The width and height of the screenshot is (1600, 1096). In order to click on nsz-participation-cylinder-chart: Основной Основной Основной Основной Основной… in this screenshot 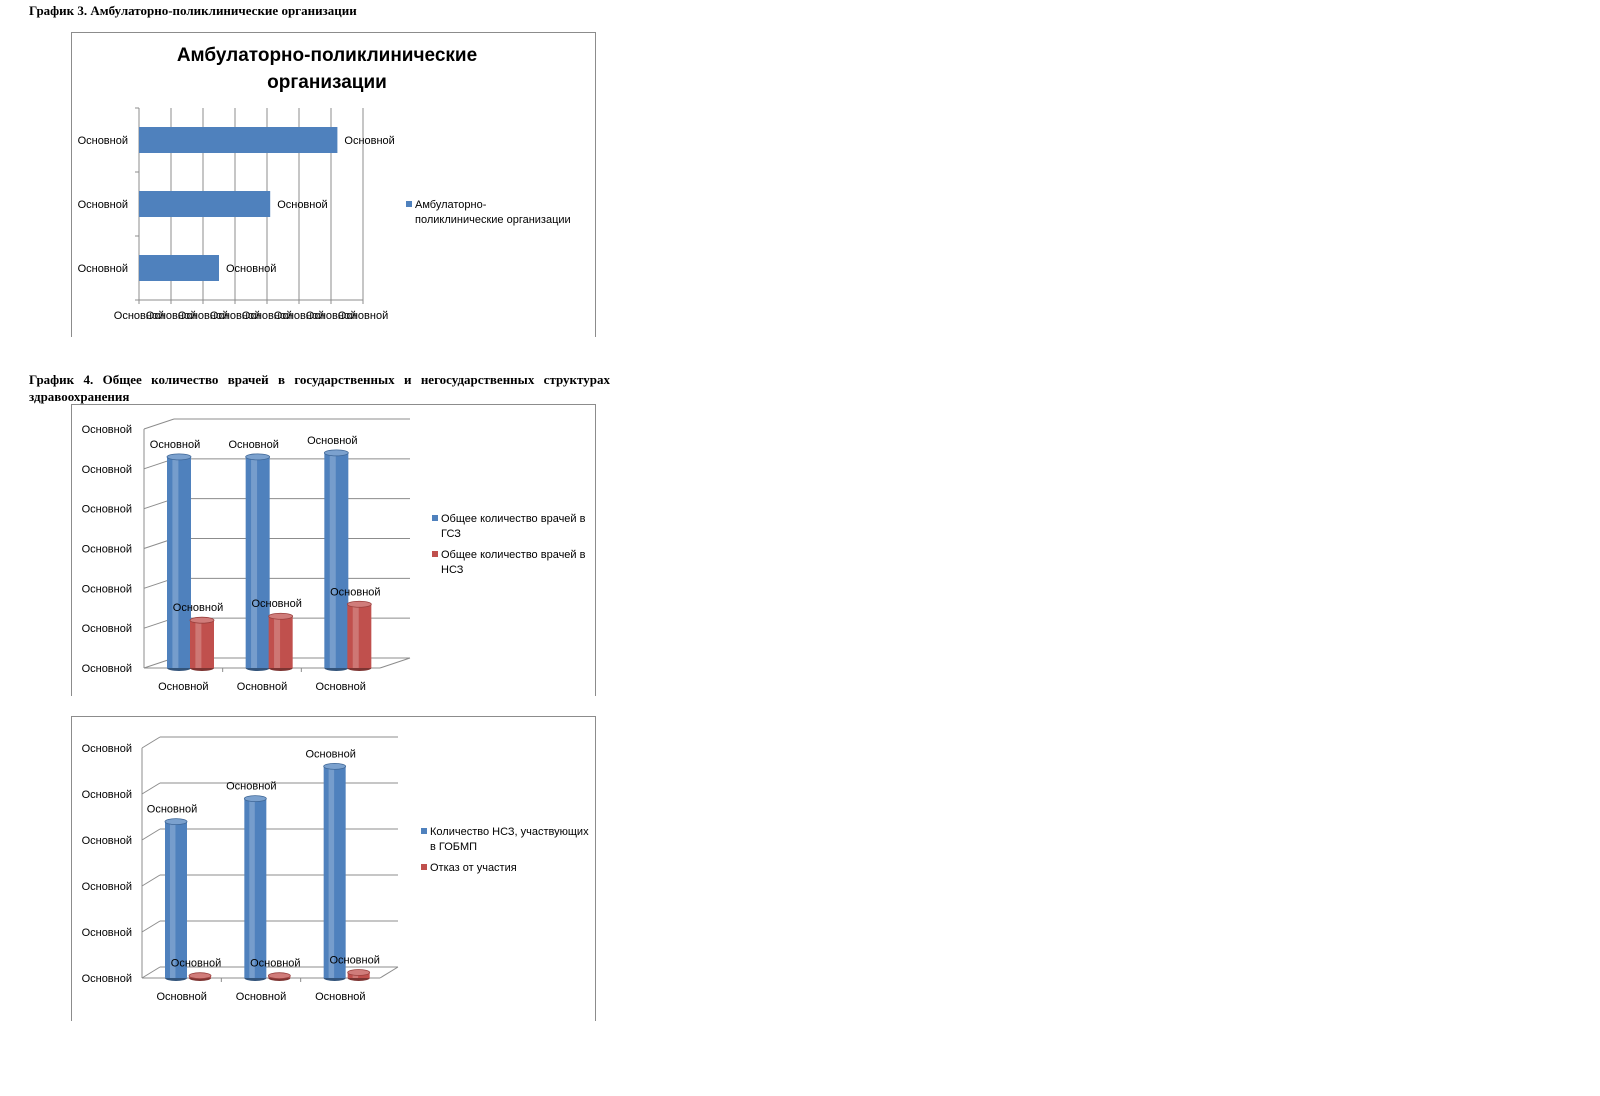, I will do `click(335, 869)`.